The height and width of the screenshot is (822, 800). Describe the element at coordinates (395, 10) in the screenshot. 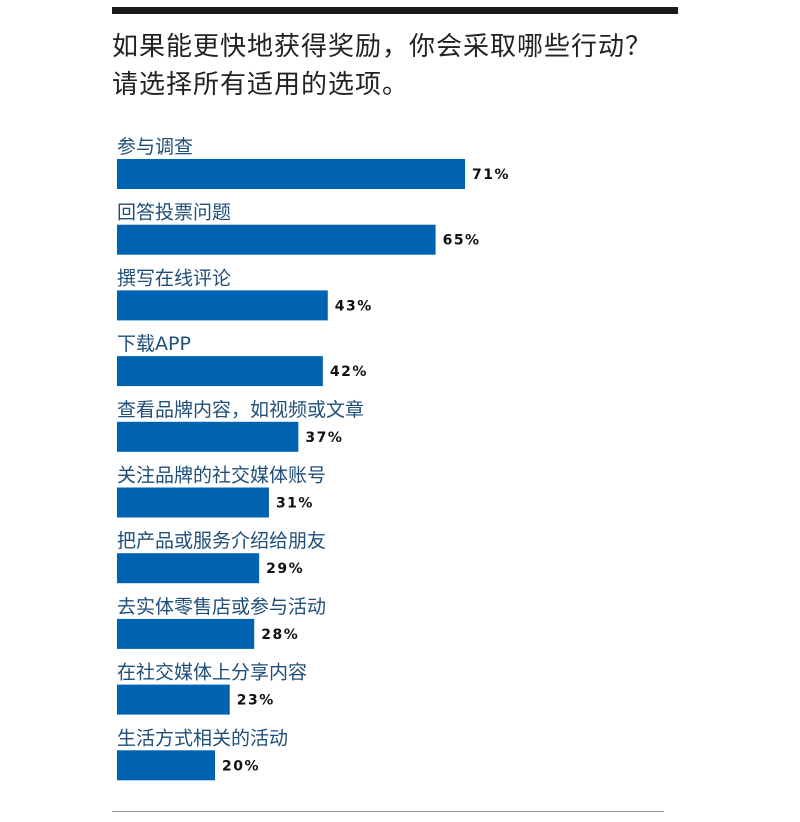

I see `top-rule` at that location.